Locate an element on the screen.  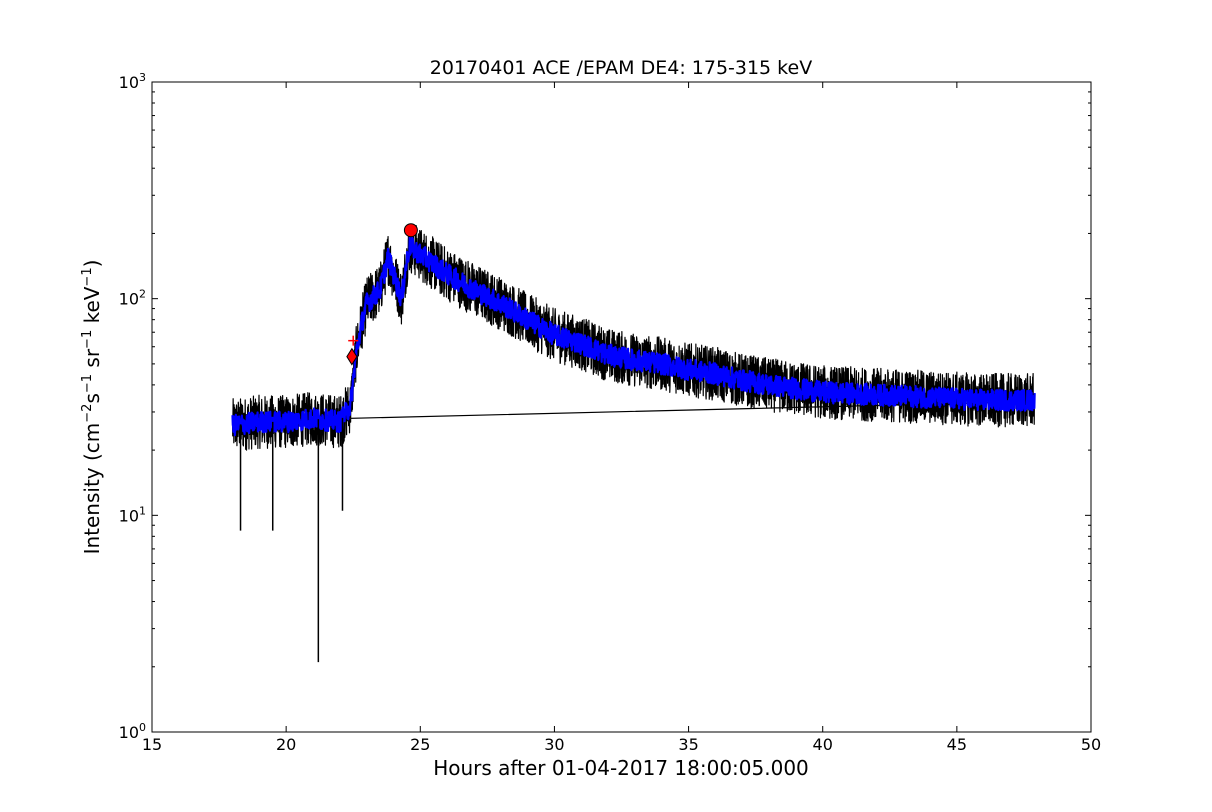
marker-layer is located at coordinates (382, 294).